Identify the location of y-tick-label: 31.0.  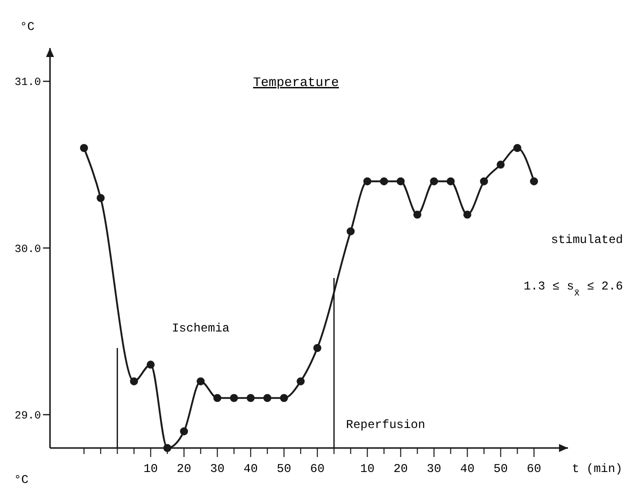
(27, 83).